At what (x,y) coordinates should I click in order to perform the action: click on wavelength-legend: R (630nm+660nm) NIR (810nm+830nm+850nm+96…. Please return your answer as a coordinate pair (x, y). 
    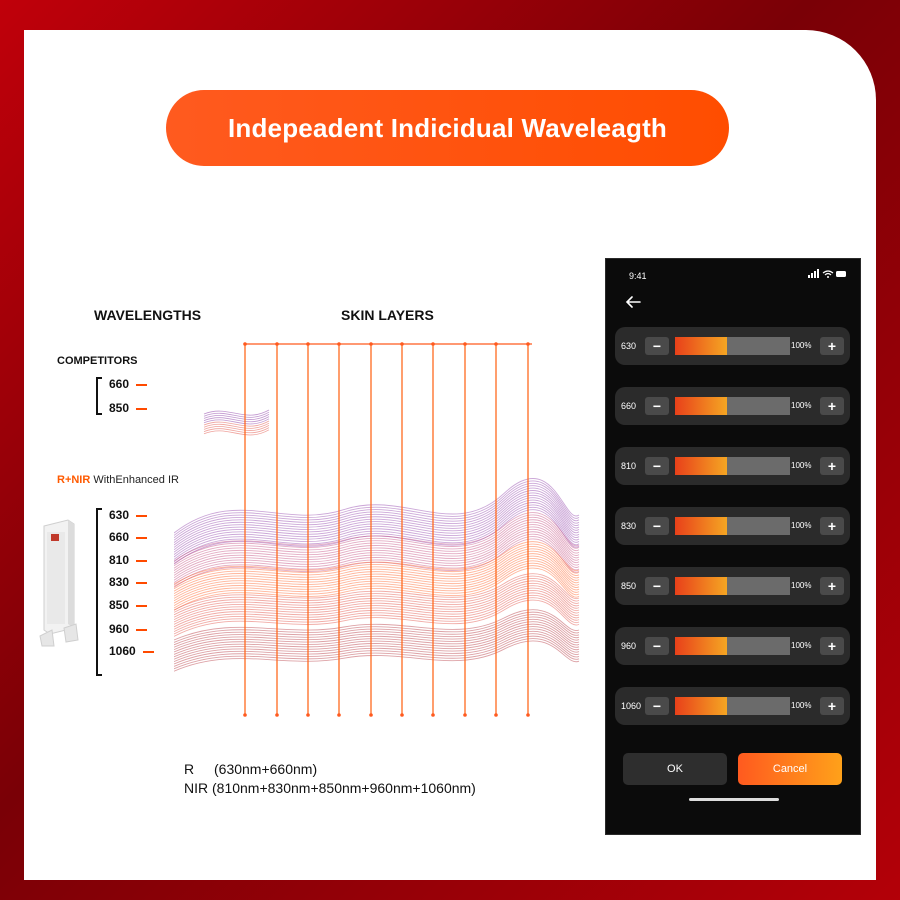
    Looking at the image, I should click on (330, 779).